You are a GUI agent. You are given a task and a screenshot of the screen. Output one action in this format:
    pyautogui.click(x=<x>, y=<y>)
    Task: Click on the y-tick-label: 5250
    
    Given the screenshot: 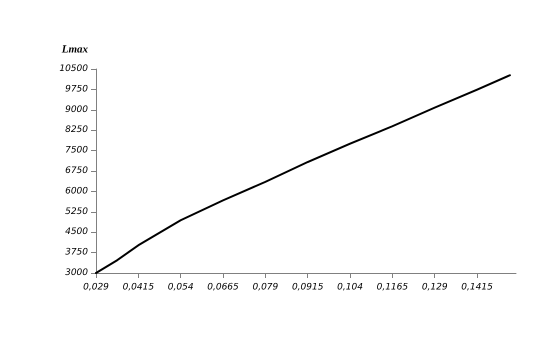 What is the action you would take?
    pyautogui.click(x=76, y=211)
    